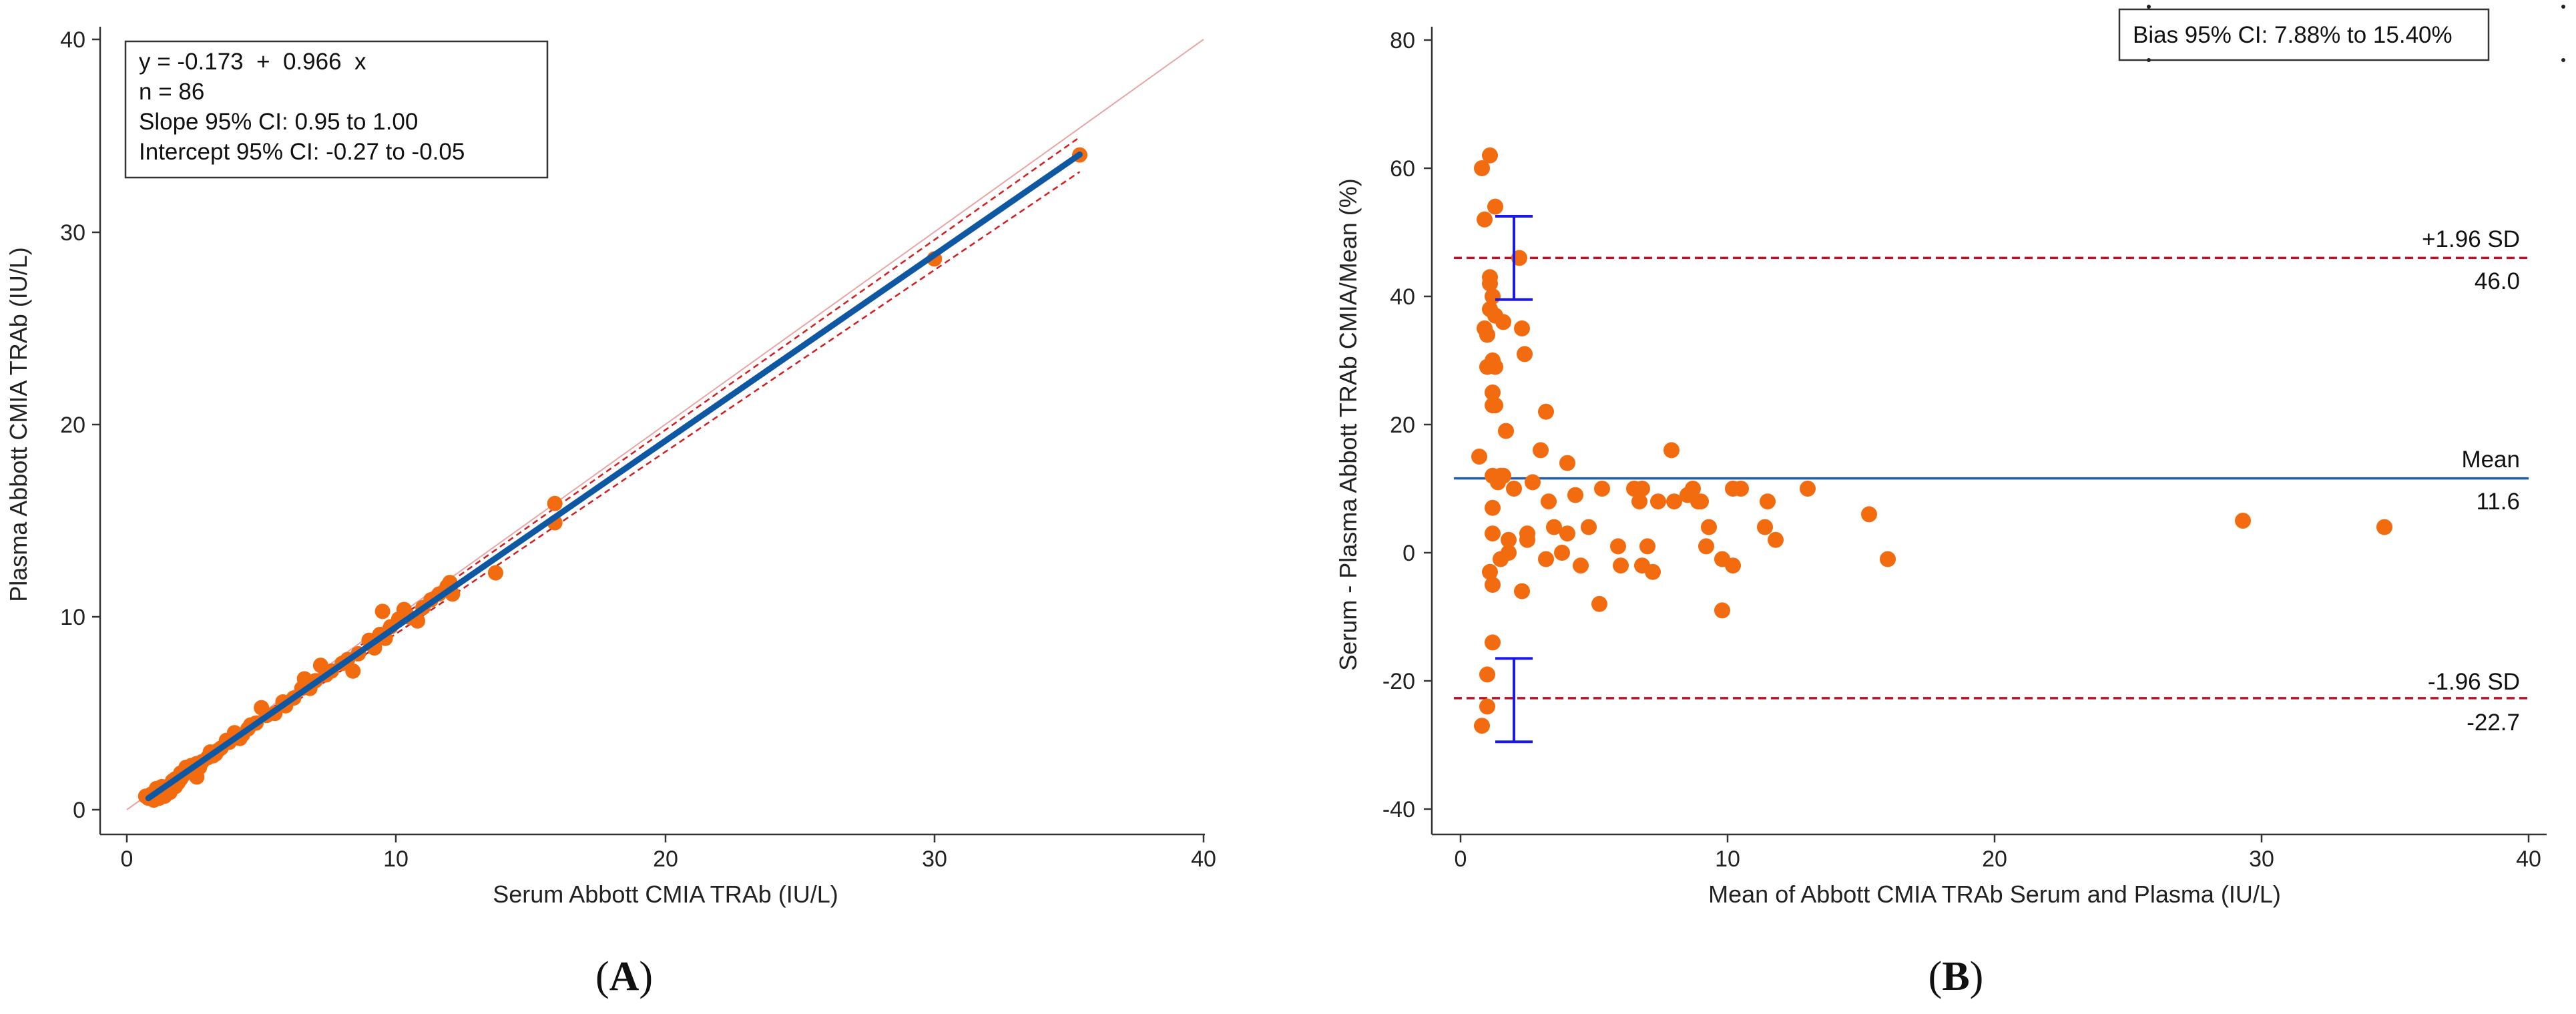 The image size is (2576, 1014). I want to click on panel-b-y-ticks: -40 -20 0 20 40 60 80, so click(1407, 425).